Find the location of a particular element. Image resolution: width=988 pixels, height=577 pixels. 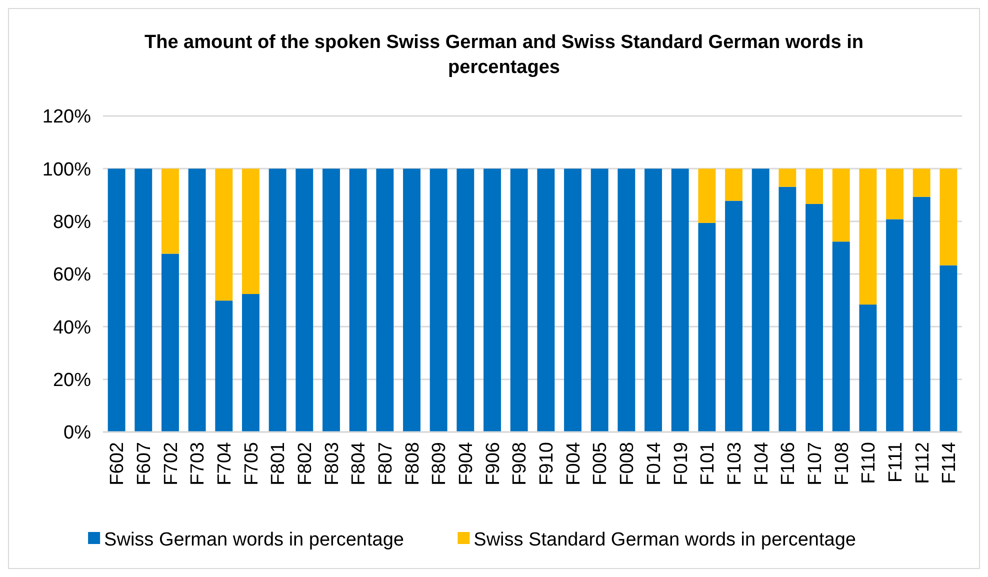

x-tick-label: F103 is located at coordinates (735, 464).